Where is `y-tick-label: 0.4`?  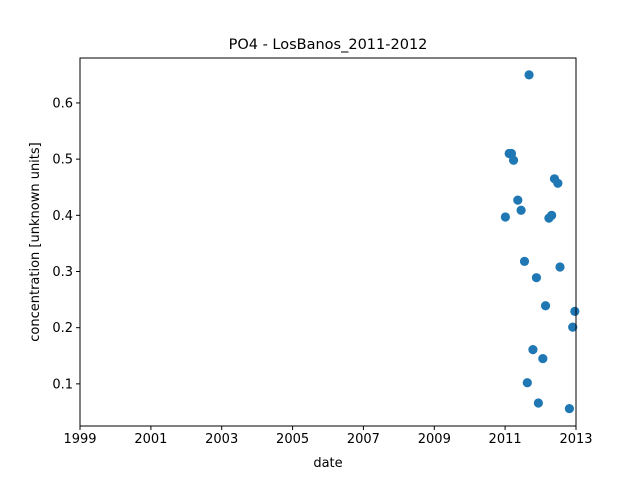
y-tick-label: 0.4 is located at coordinates (62, 216).